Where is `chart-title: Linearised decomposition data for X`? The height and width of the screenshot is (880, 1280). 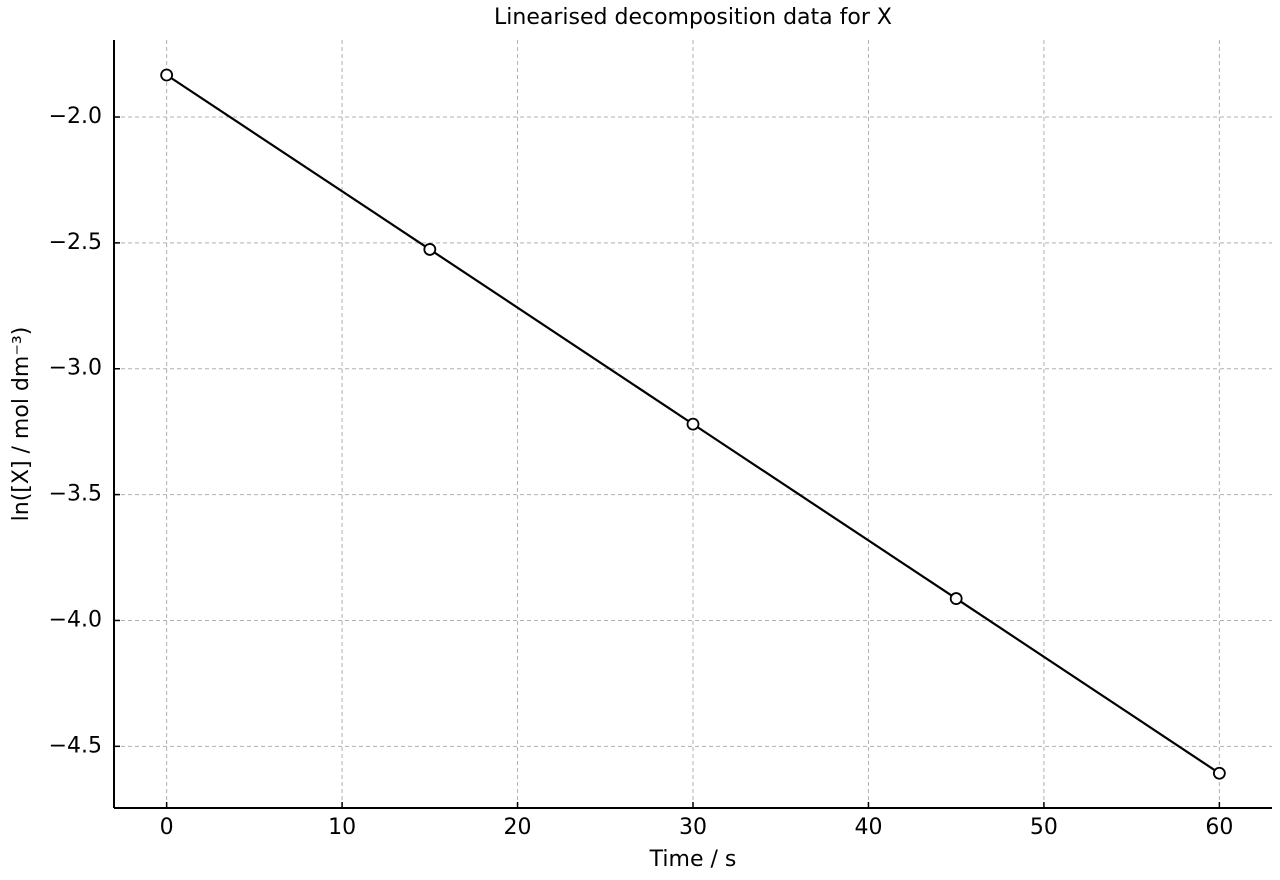
chart-title: Linearised decomposition data for X is located at coordinates (693, 17).